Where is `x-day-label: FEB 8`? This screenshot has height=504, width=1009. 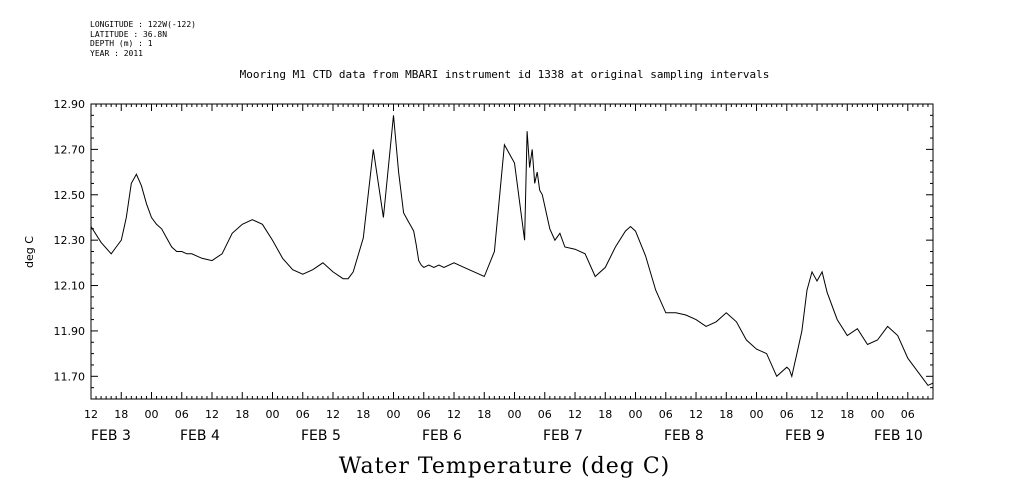
x-day-label: FEB 8 is located at coordinates (684, 436).